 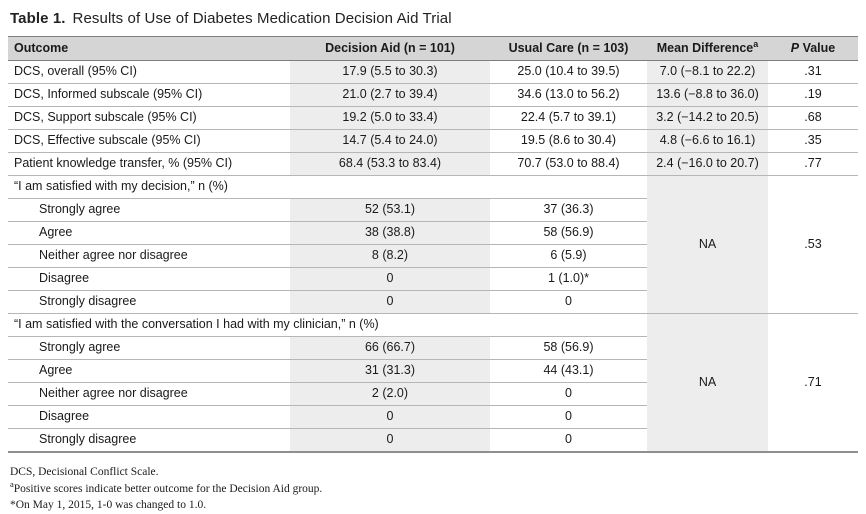 I want to click on header-outcome: Outcome, so click(x=149, y=48).